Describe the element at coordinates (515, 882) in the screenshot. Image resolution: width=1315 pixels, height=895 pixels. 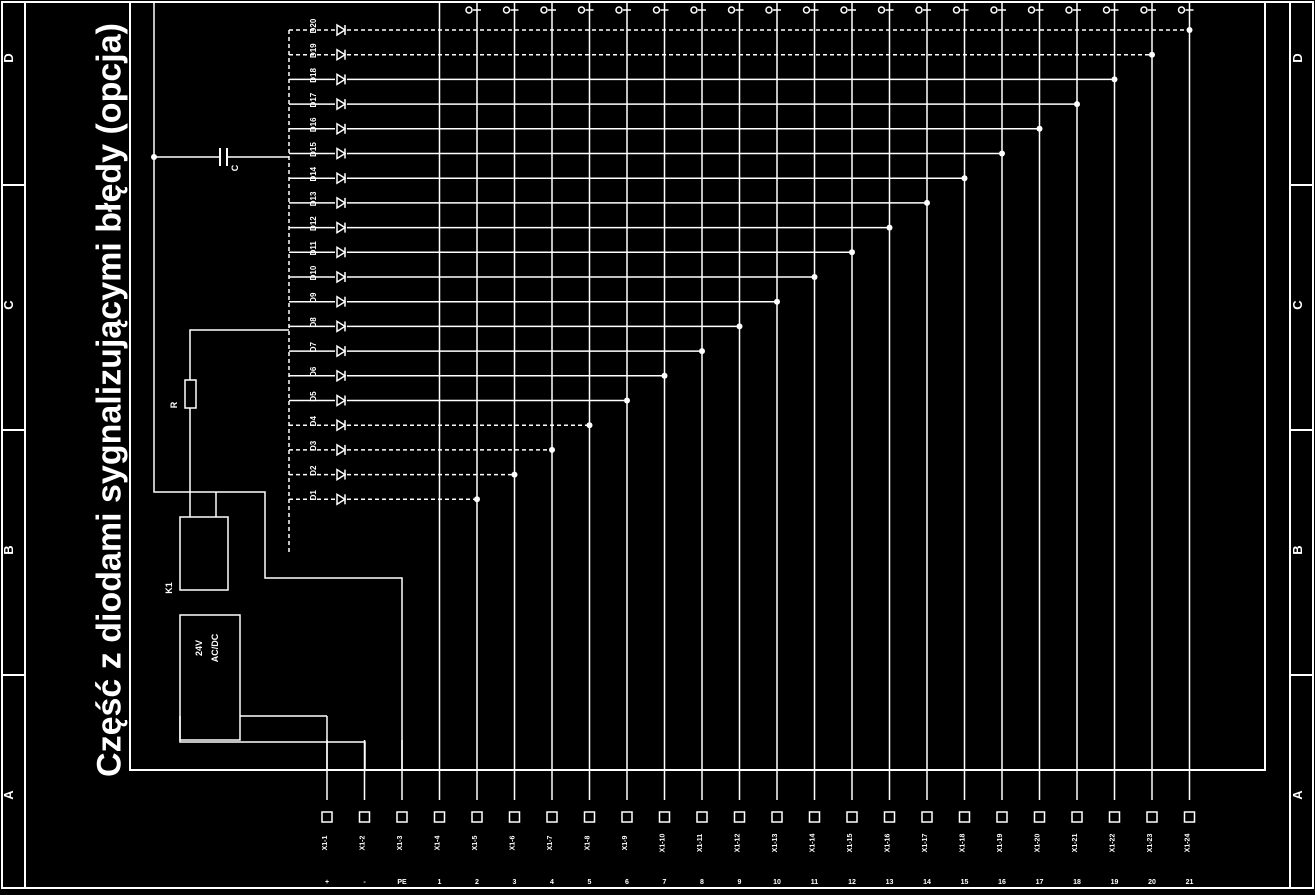
I see `terminal-mark: 3` at that location.